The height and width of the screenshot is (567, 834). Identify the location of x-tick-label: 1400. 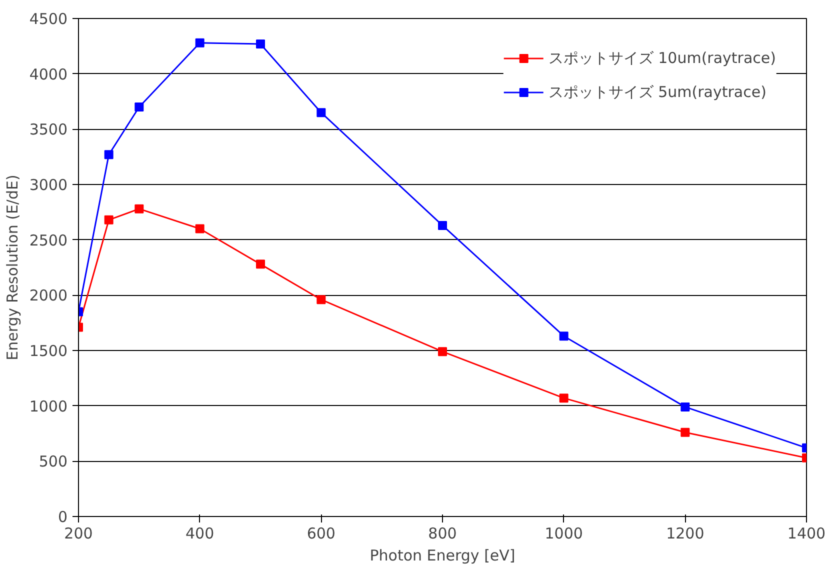
(806, 533).